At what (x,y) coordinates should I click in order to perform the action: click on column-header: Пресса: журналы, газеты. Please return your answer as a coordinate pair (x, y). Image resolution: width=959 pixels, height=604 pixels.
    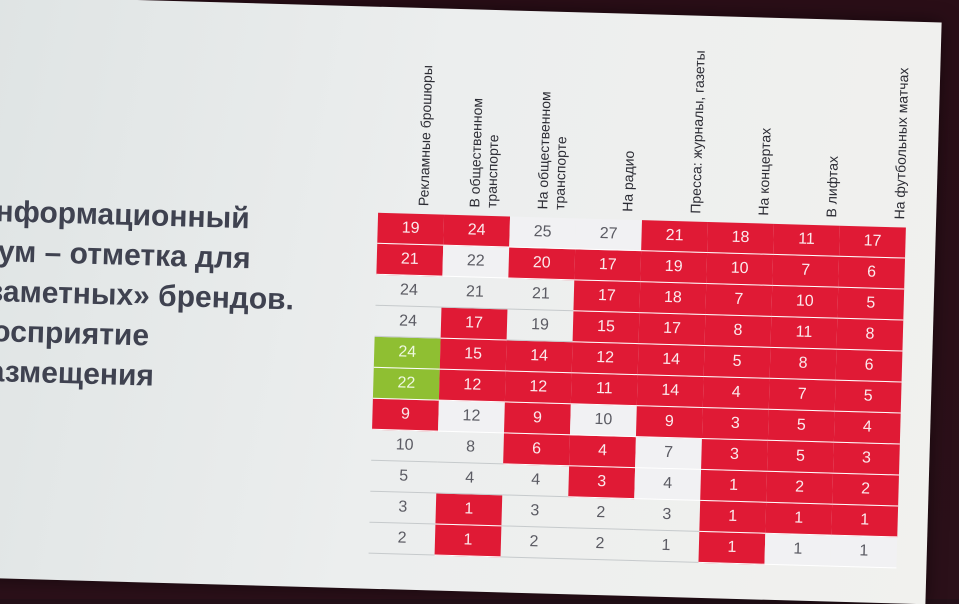
    Looking at the image, I should click on (688, 128).